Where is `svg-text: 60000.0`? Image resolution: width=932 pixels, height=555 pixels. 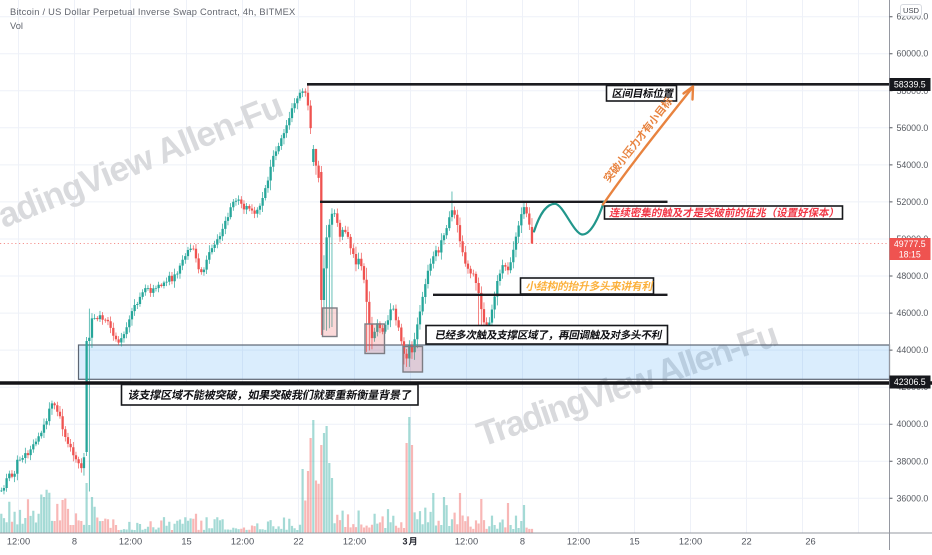 svg-text: 60000.0 is located at coordinates (913, 54).